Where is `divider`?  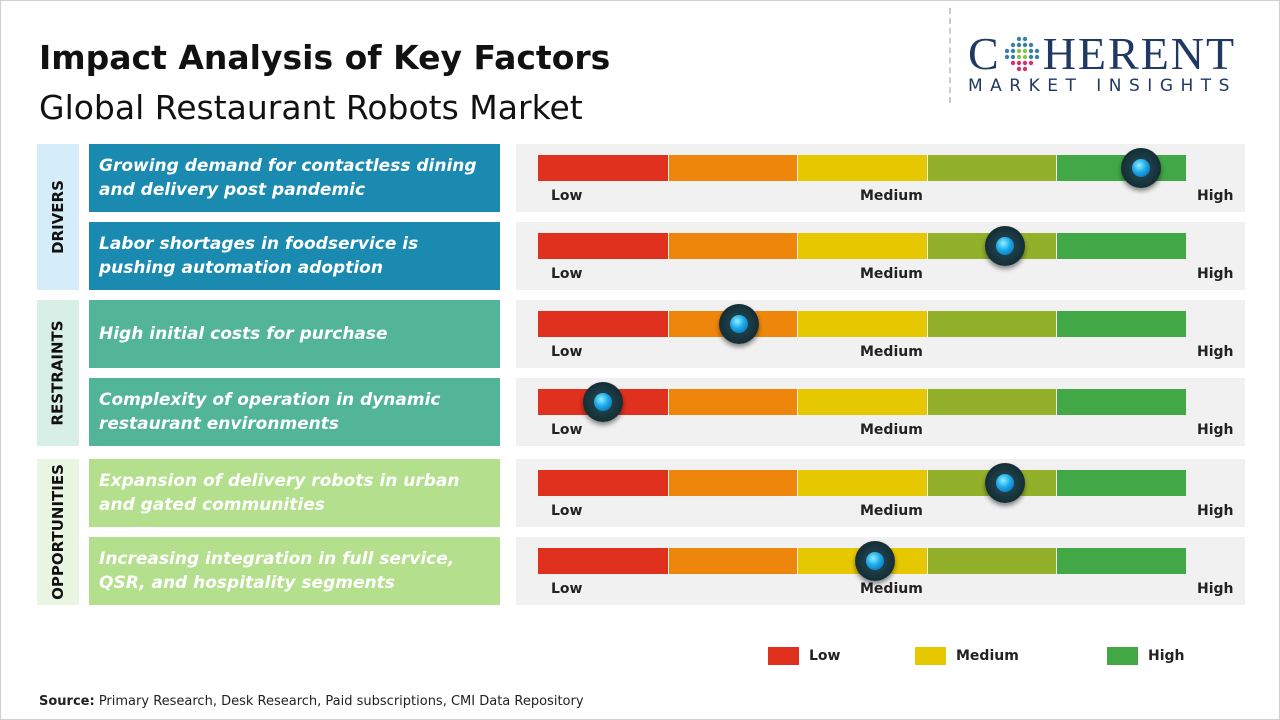 divider is located at coordinates (950, 55).